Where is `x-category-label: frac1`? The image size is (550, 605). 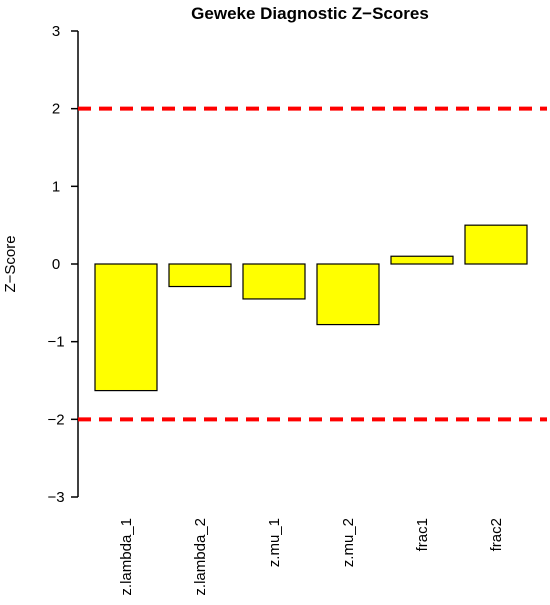
x-category-label: frac1 is located at coordinates (422, 534).